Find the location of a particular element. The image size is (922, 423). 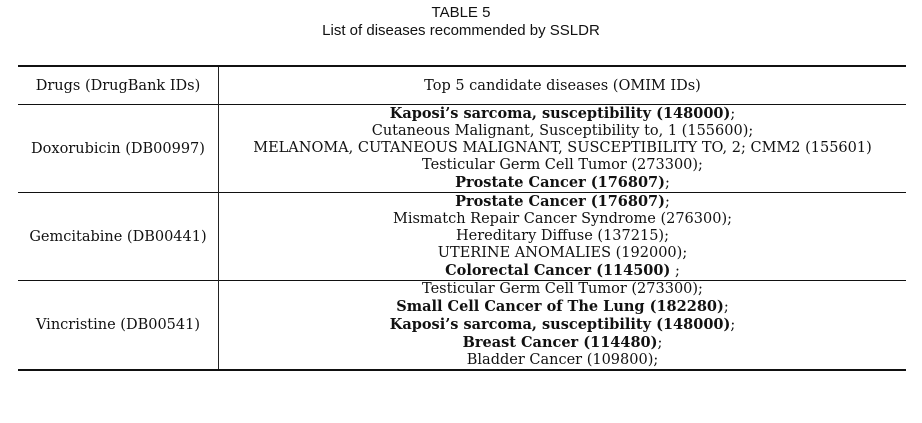

drug-cell: Vincristine (DB00541) is located at coordinates (118, 325).